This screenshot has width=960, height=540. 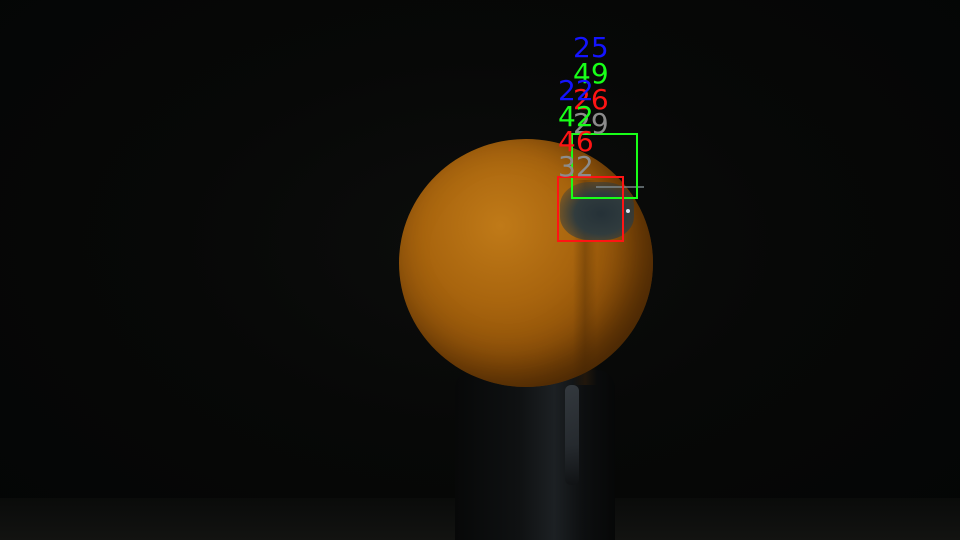 I want to click on detection-label: 32, so click(x=576, y=166).